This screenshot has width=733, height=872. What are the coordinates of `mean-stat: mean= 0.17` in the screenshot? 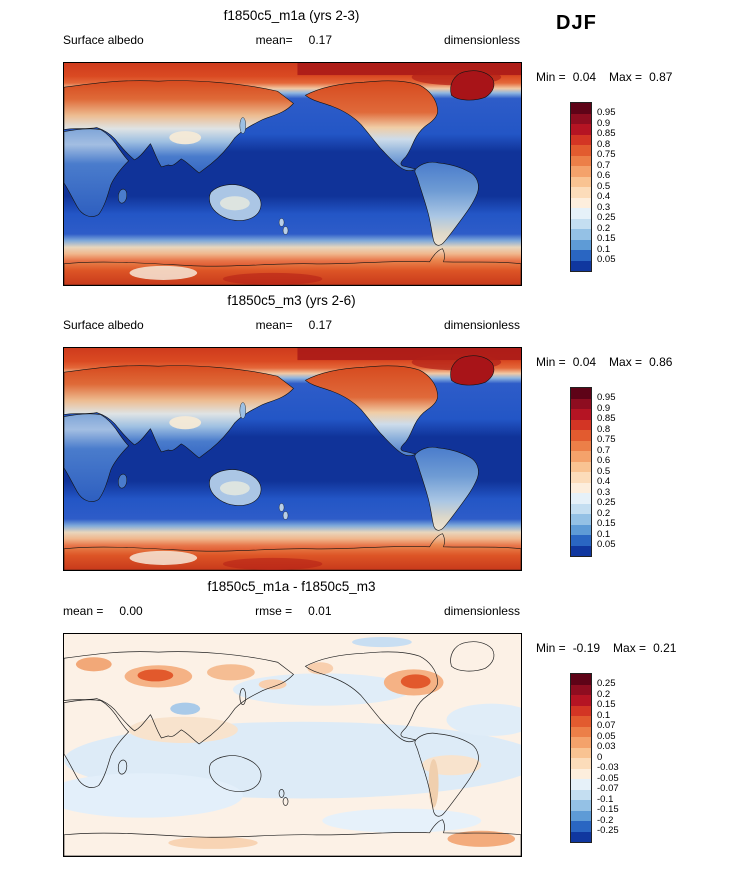 It's located at (294, 325).